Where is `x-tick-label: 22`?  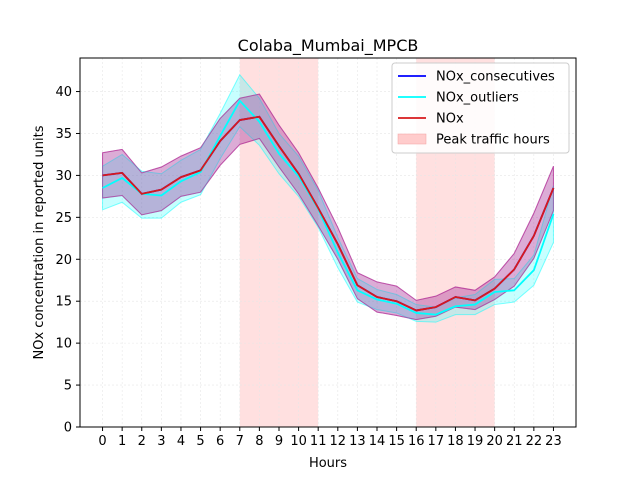 x-tick-label: 22 is located at coordinates (534, 441).